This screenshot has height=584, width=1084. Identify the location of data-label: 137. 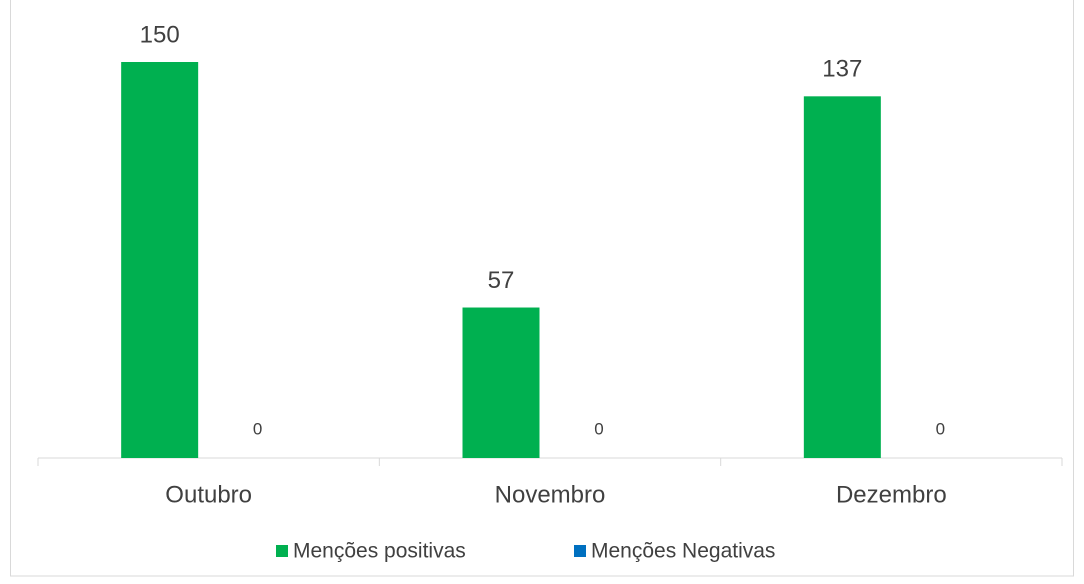
(842, 69).